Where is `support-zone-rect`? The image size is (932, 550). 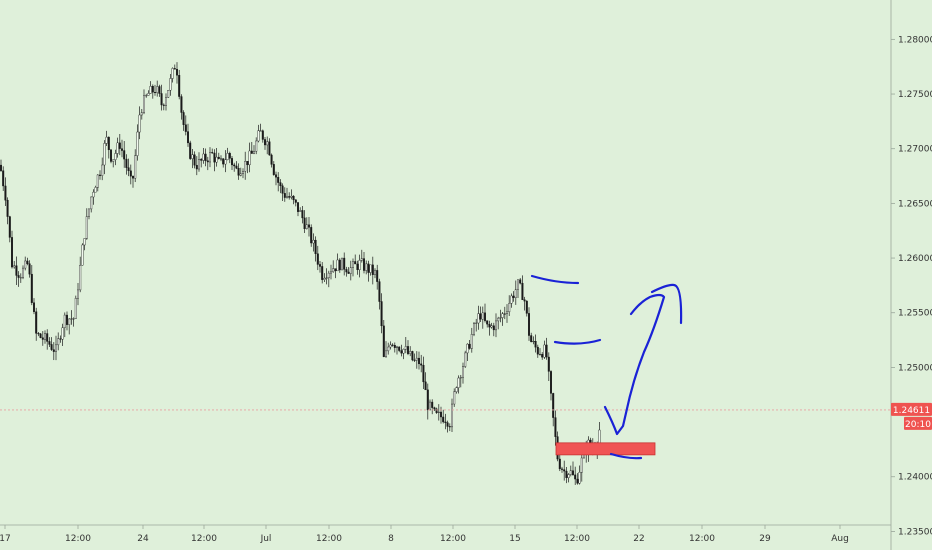
support-zone-rect is located at coordinates (605, 449).